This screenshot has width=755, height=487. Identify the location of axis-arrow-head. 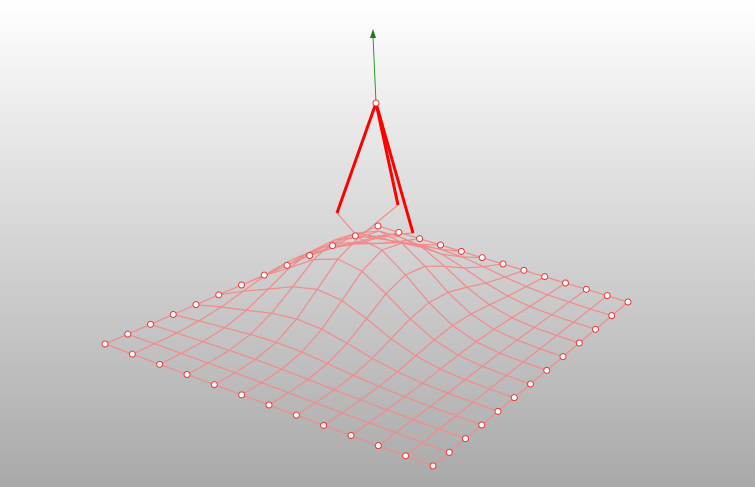
(373, 33).